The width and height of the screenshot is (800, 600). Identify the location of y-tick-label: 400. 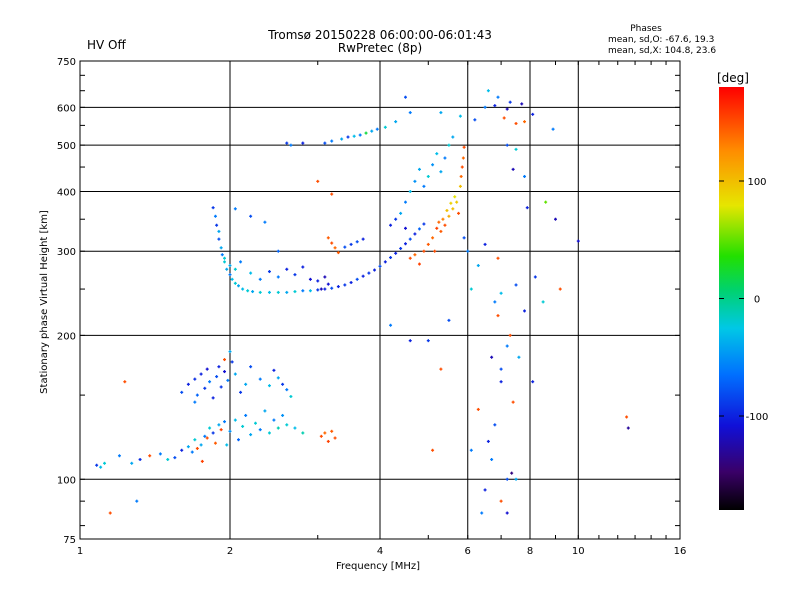
(66, 192).